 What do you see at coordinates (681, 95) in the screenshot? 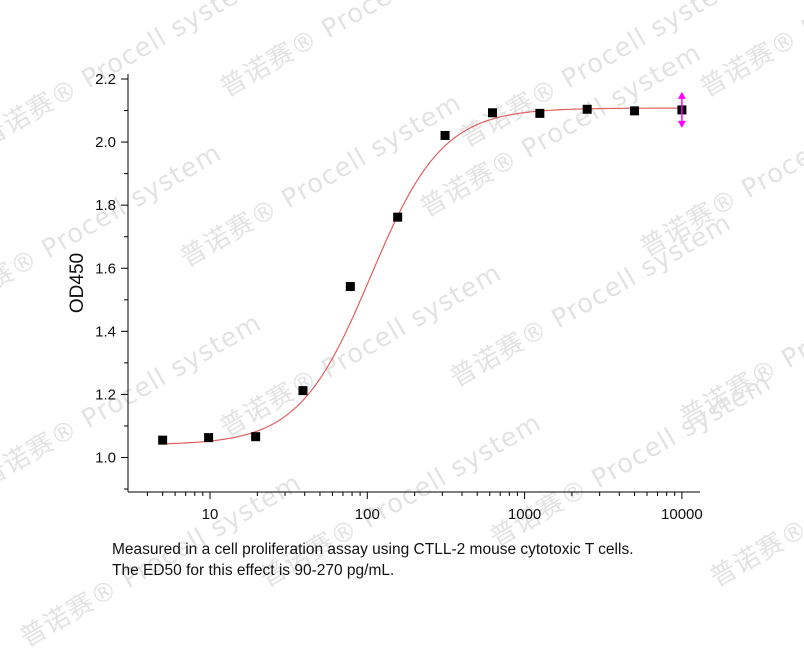
I see `selection-handle-arrow-up` at bounding box center [681, 95].